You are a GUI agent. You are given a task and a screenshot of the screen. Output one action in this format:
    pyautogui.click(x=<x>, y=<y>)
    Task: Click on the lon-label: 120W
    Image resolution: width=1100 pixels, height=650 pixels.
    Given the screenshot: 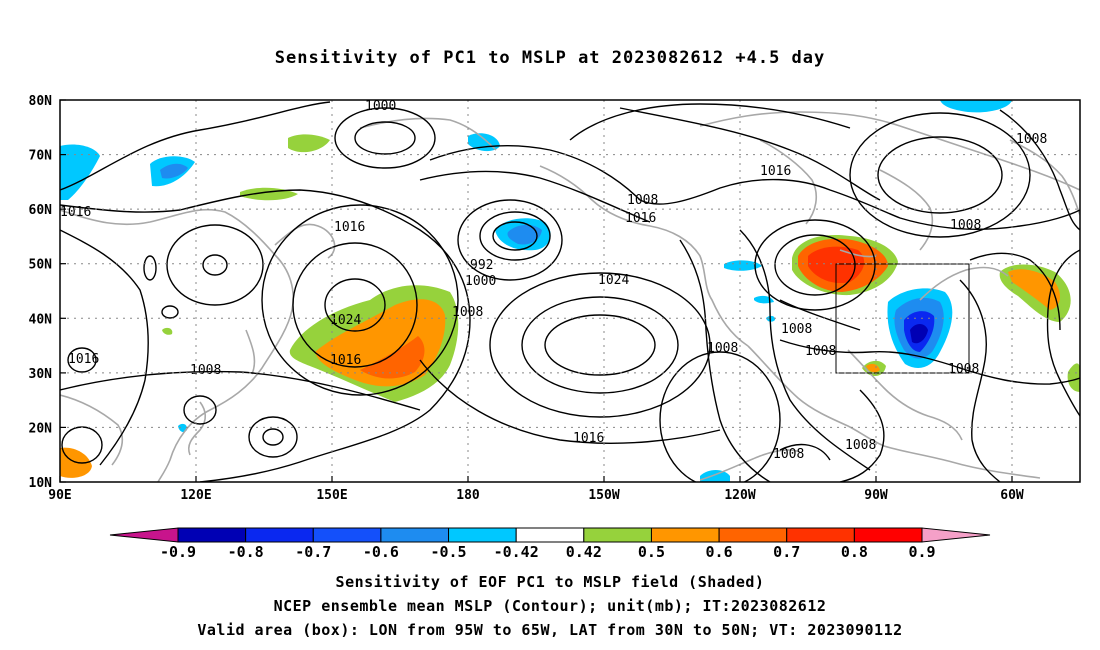 What is the action you would take?
    pyautogui.click(x=739, y=495)
    